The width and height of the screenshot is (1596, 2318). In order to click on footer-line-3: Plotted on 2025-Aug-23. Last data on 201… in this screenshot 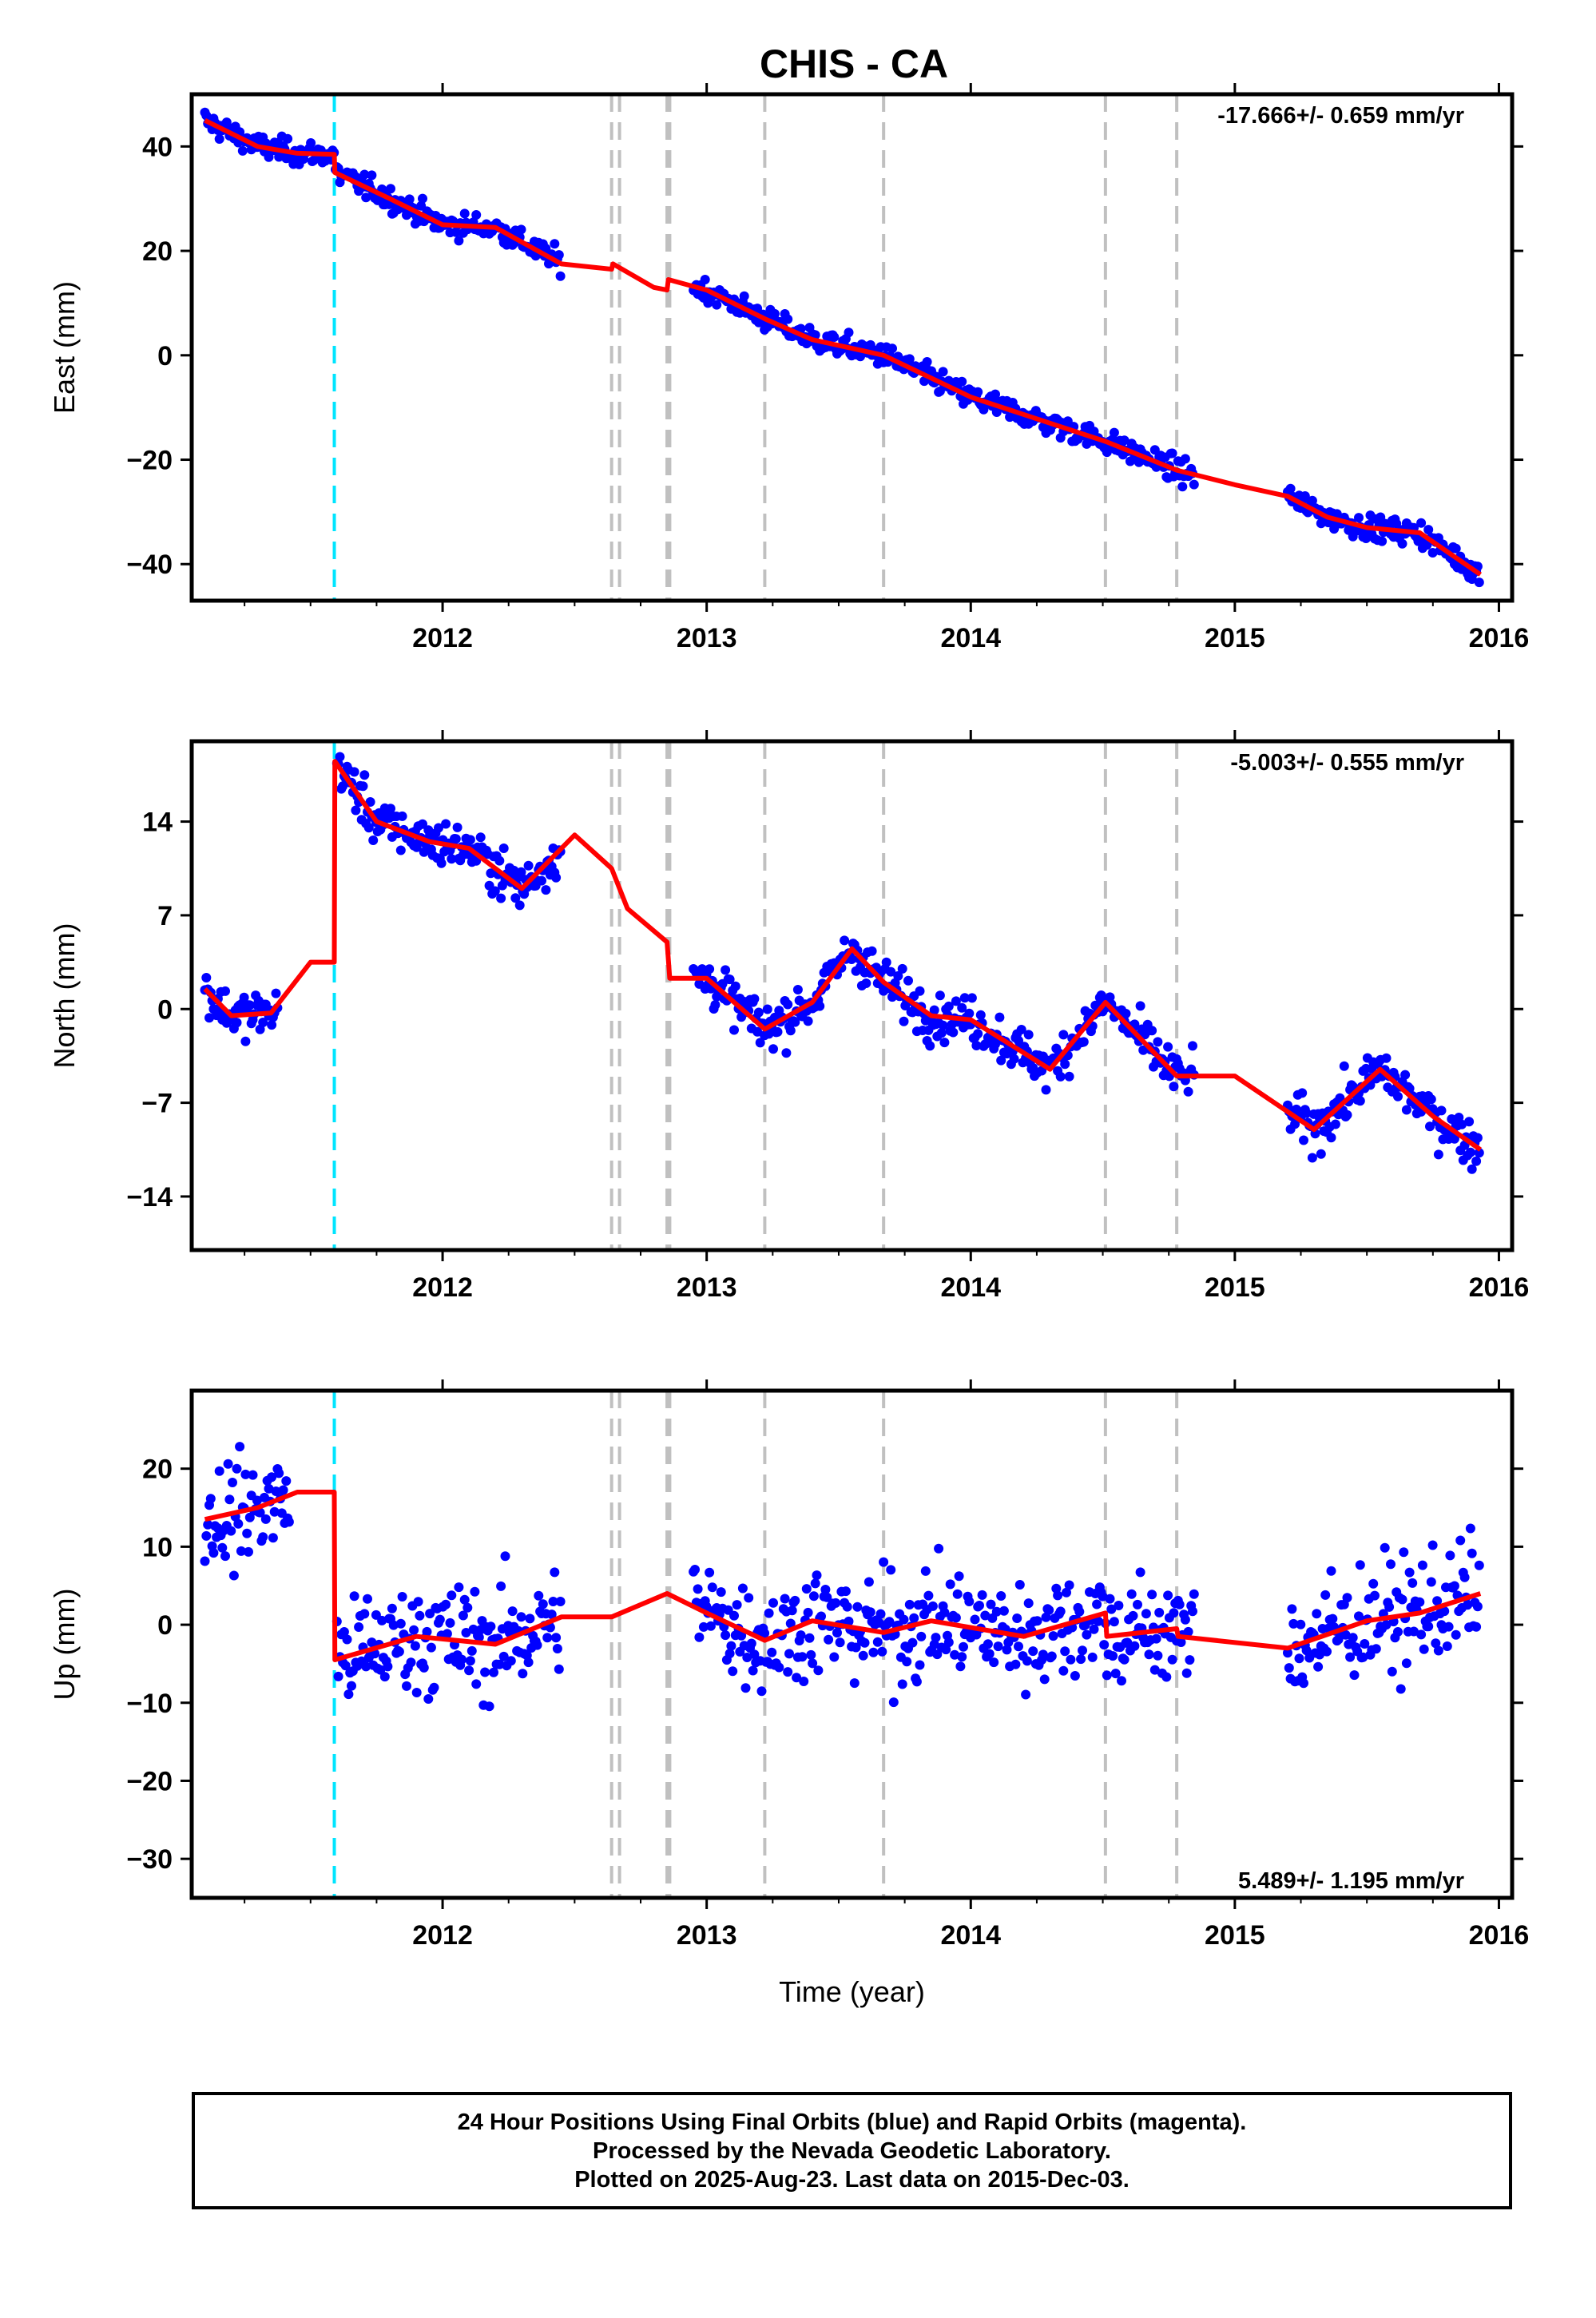, I will do `click(852, 2179)`.